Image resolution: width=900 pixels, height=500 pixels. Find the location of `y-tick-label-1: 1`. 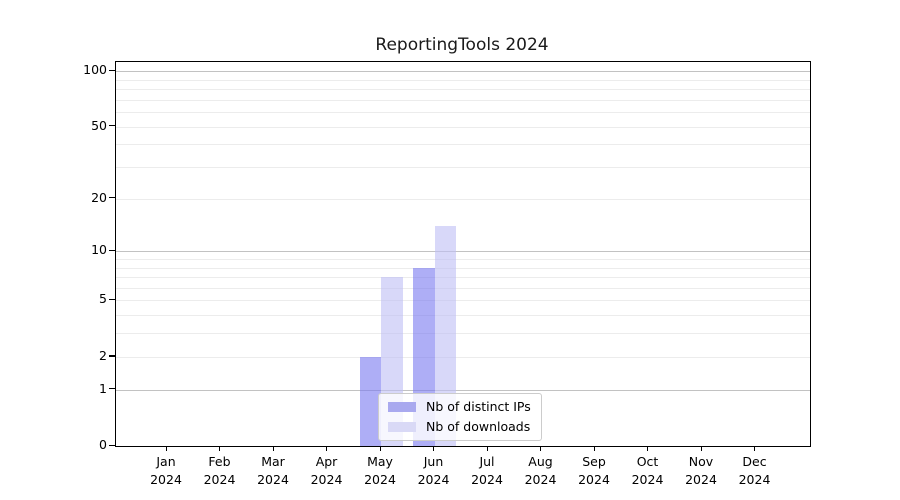

y-tick-label-1: 1 is located at coordinates (103, 388).